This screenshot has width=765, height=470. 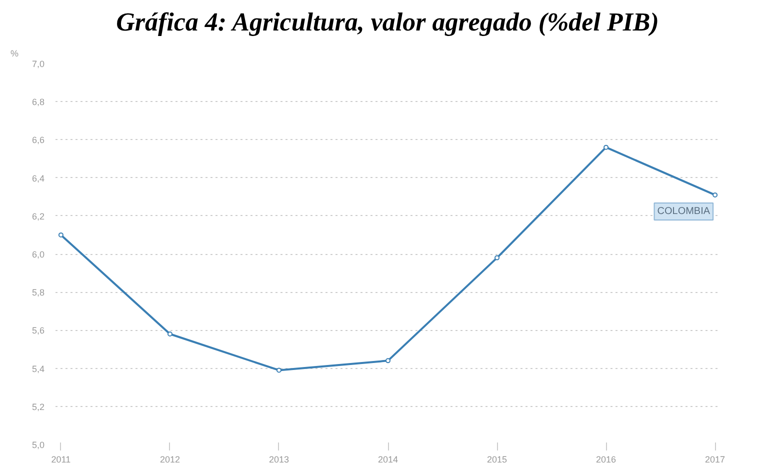 What do you see at coordinates (38, 140) in the screenshot?
I see `y-tick-label: 6,6` at bounding box center [38, 140].